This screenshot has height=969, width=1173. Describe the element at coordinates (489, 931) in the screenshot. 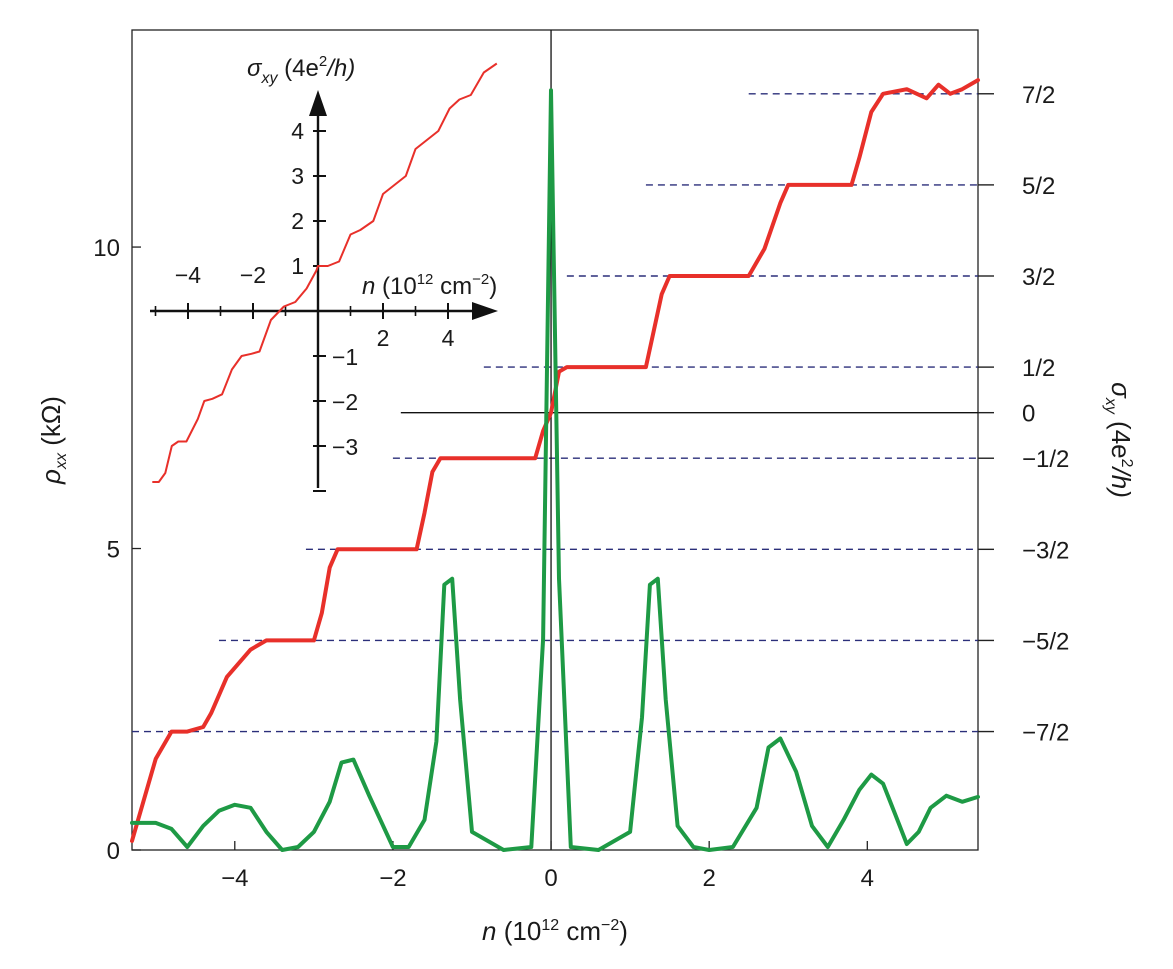

I see `x-axis-title-var: n` at that location.